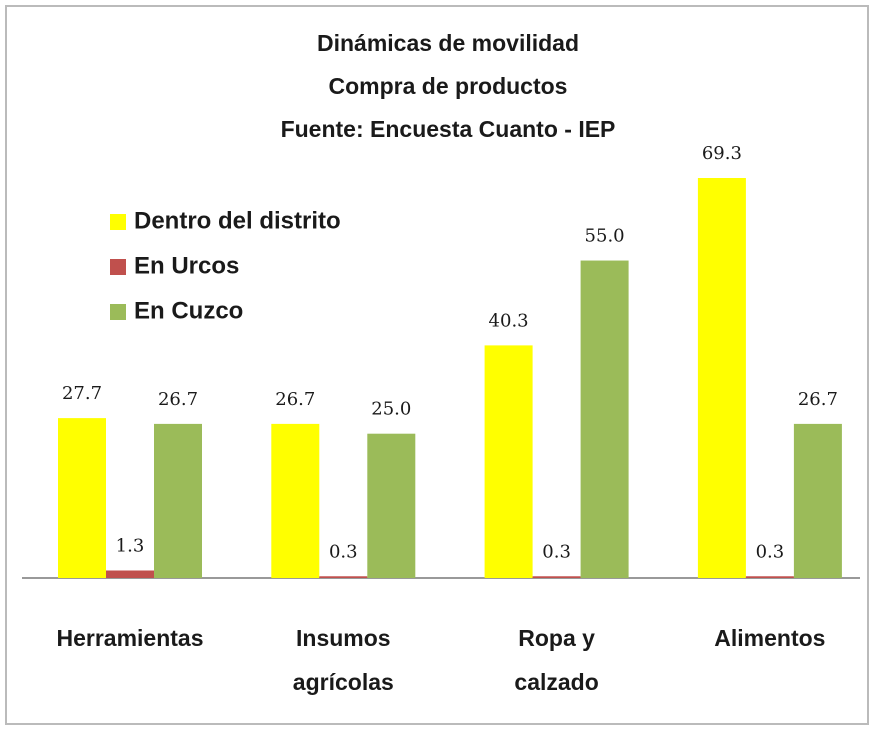 This screenshot has width=875, height=731. What do you see at coordinates (343, 682) in the screenshot?
I see `x-tick-label: agrícolas` at bounding box center [343, 682].